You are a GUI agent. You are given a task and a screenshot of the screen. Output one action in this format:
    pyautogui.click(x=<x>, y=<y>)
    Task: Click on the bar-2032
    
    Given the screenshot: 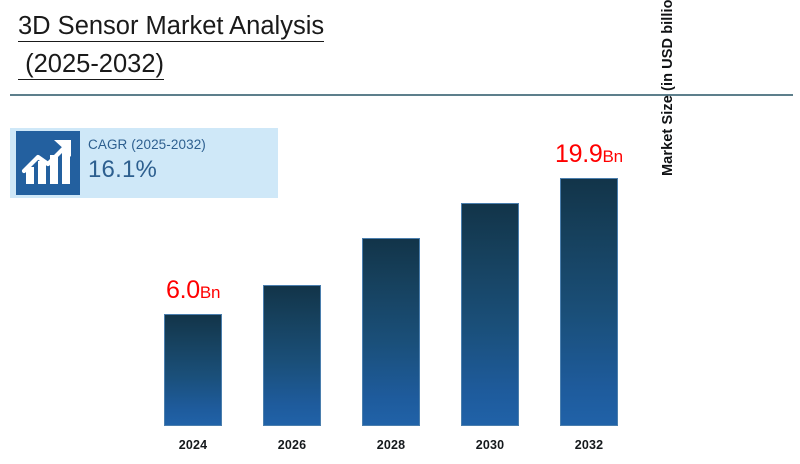 What is the action you would take?
    pyautogui.click(x=589, y=302)
    